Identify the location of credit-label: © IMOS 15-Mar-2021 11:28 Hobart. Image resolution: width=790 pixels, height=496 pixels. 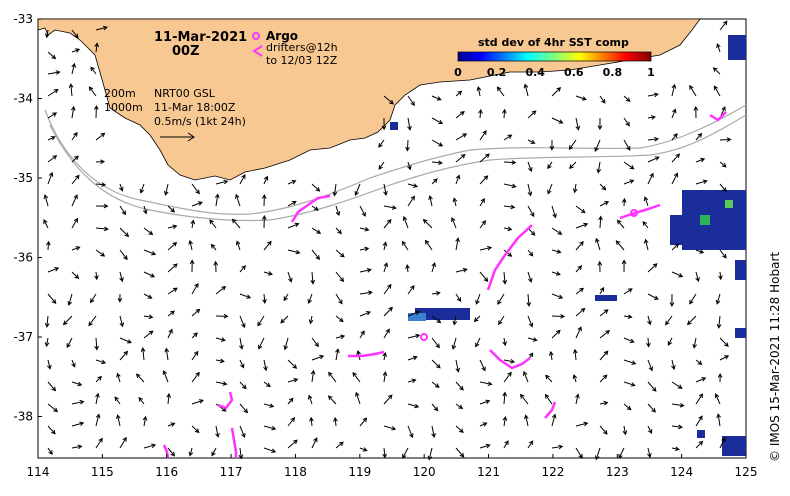
(775, 356).